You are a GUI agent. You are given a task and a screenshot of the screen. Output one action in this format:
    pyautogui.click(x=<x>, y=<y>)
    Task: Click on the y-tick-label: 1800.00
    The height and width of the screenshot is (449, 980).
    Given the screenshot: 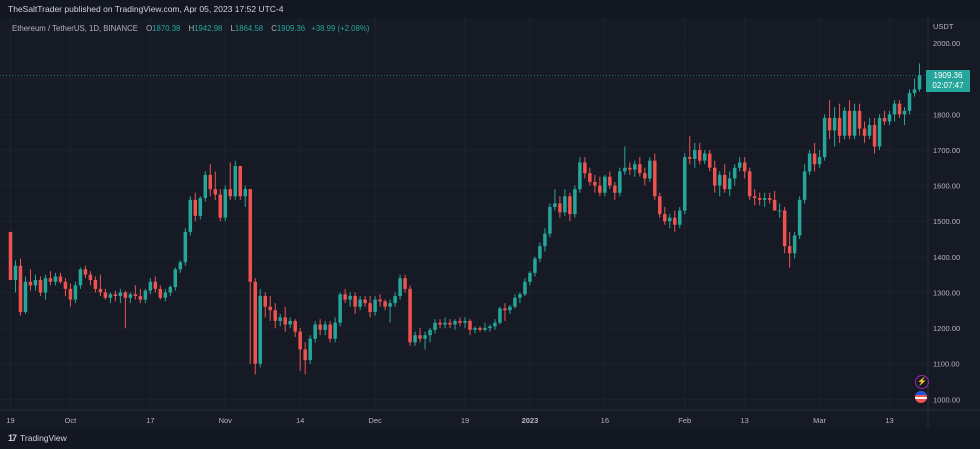 What is the action you would take?
    pyautogui.click(x=946, y=114)
    